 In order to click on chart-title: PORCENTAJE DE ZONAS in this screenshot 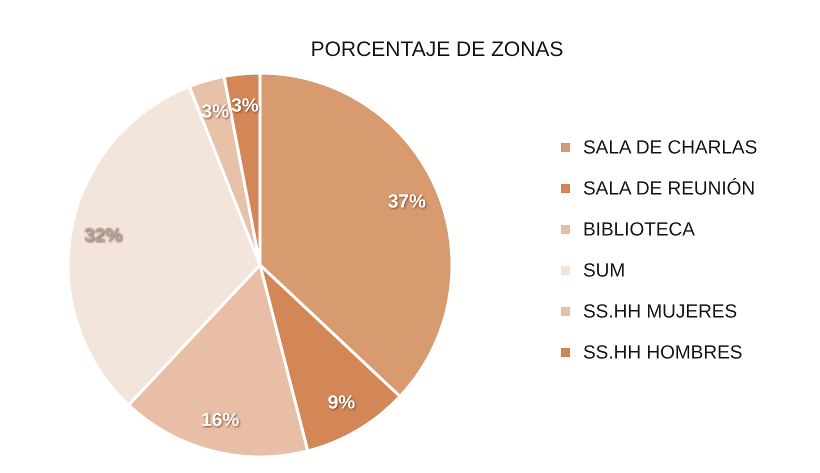, I will do `click(437, 49)`.